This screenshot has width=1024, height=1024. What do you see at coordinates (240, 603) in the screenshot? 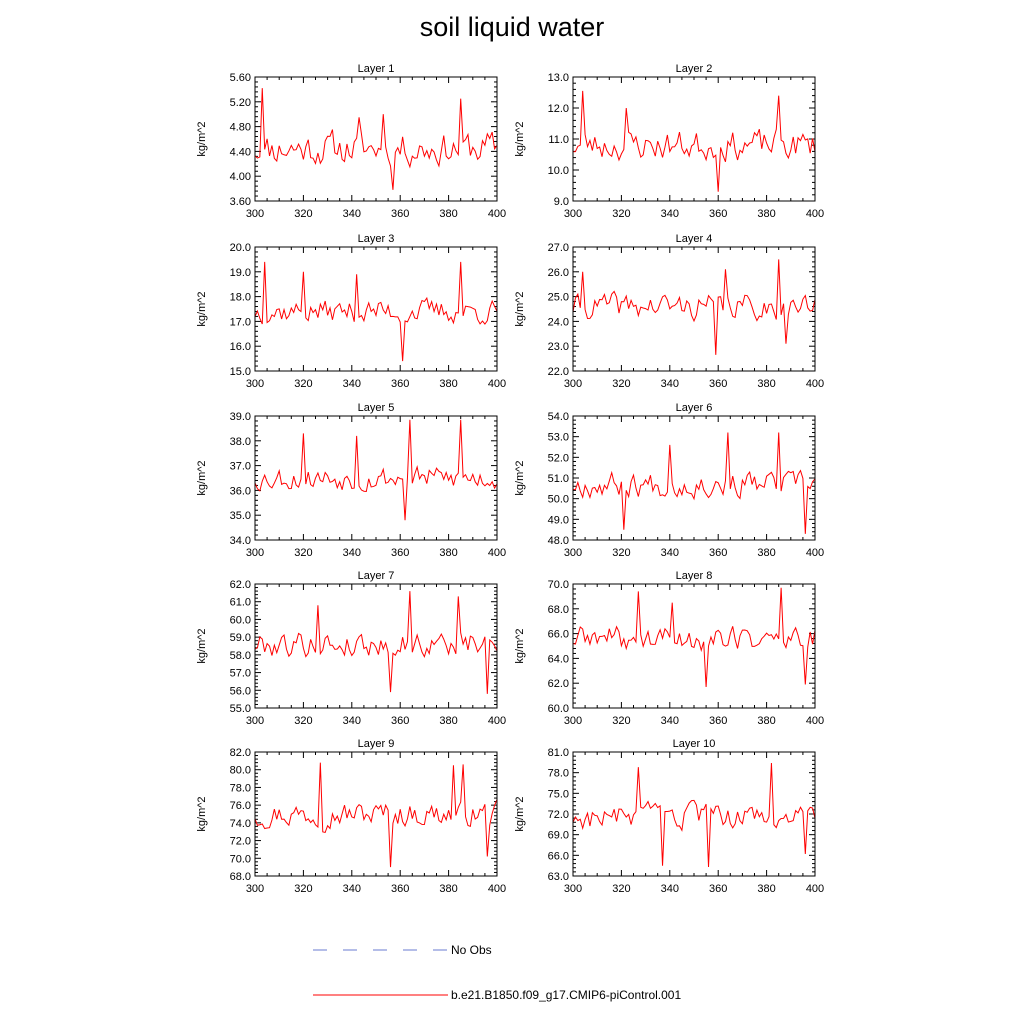
I see `y-tick-label: 61.0` at bounding box center [240, 603].